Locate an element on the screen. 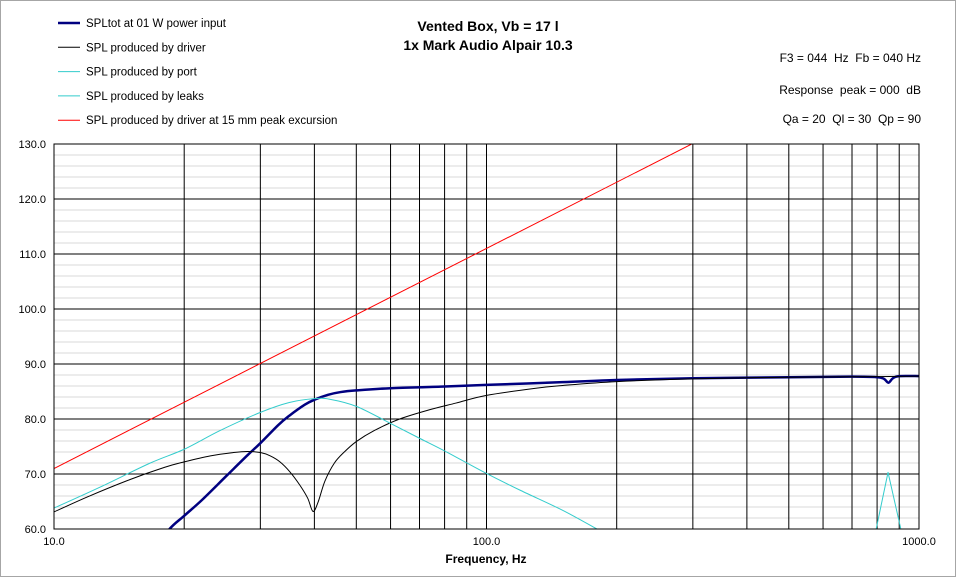 This screenshot has width=956, height=577. legend-item: SPLtot at 01 W power input is located at coordinates (142, 24).